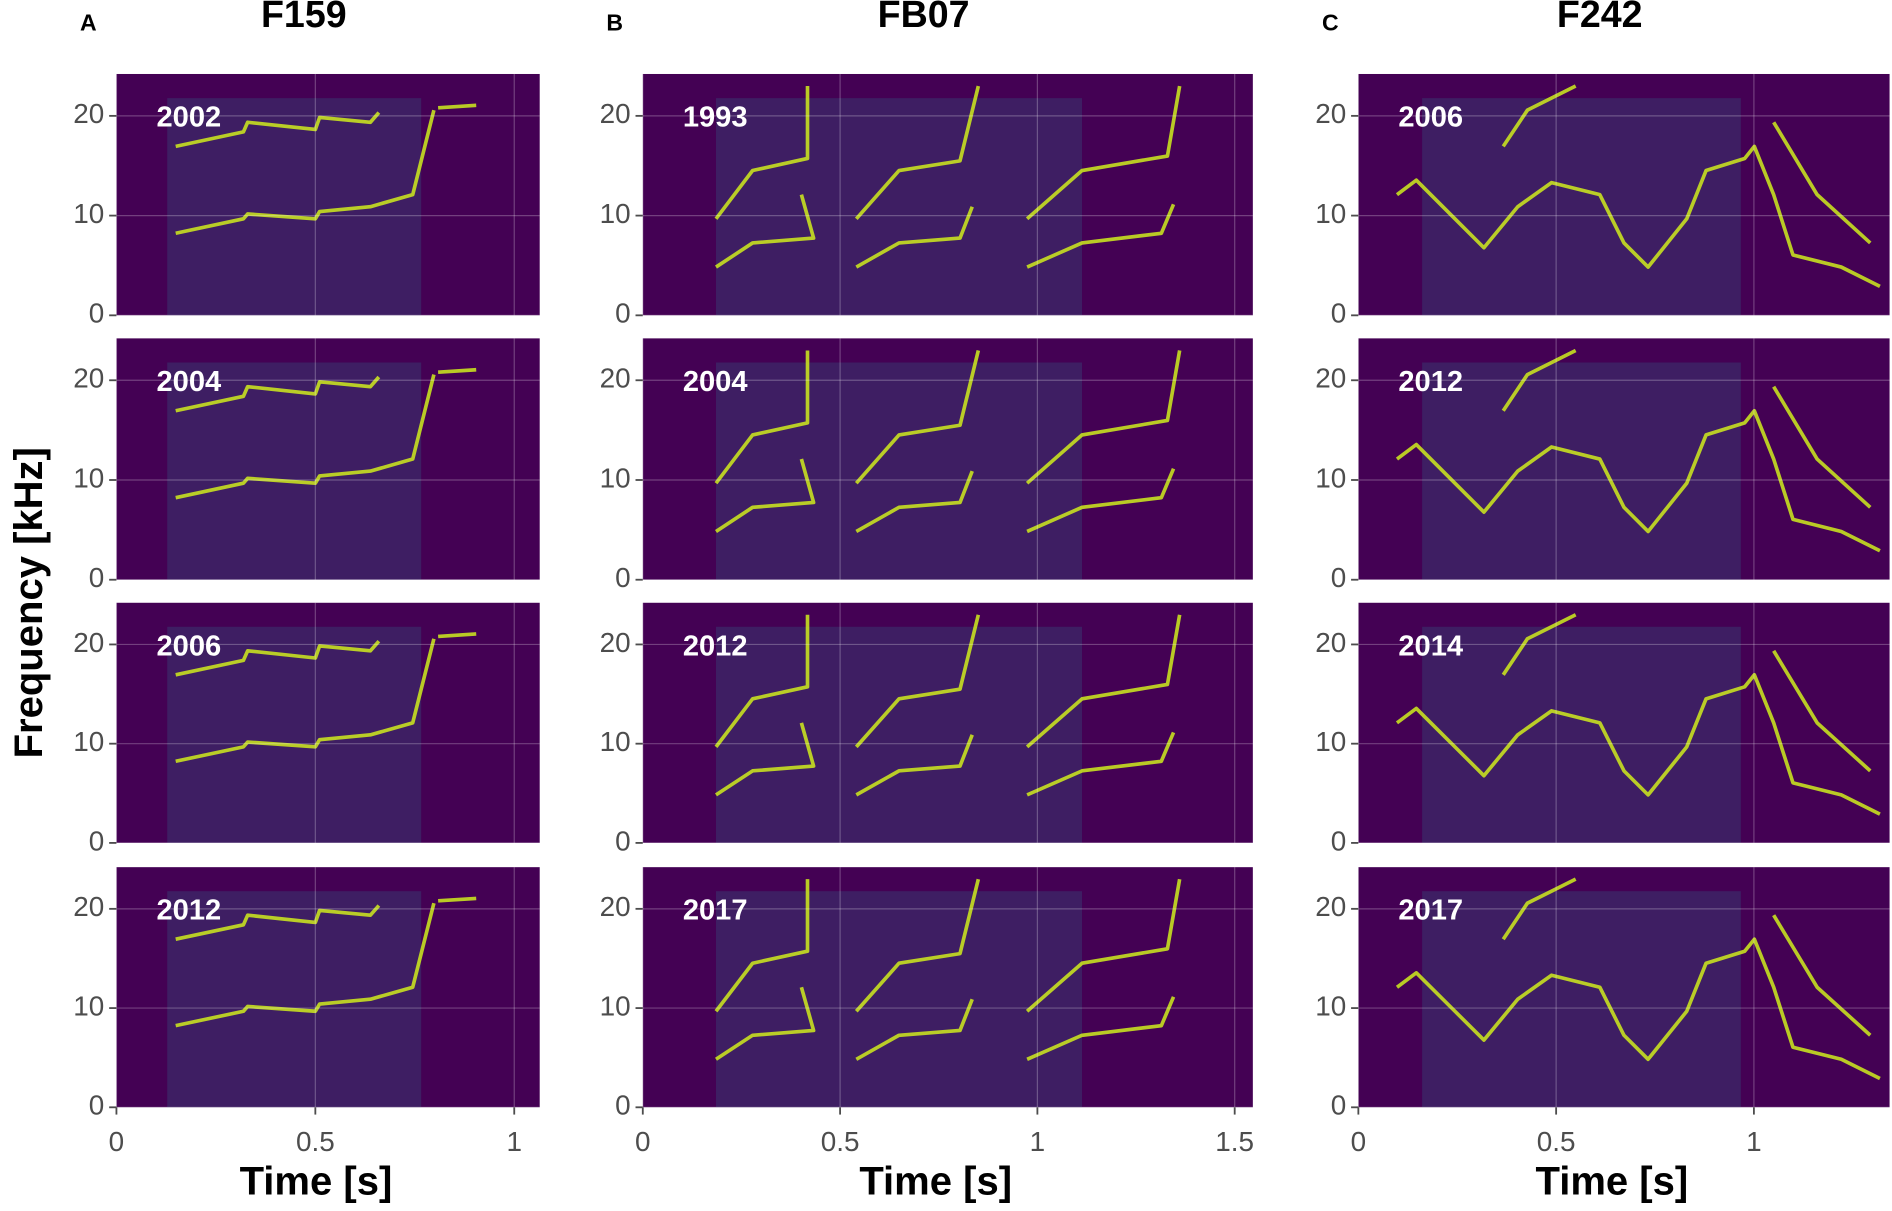 The height and width of the screenshot is (1211, 1892). I want to click on x-tick-label: 0.5, so click(840, 1141).